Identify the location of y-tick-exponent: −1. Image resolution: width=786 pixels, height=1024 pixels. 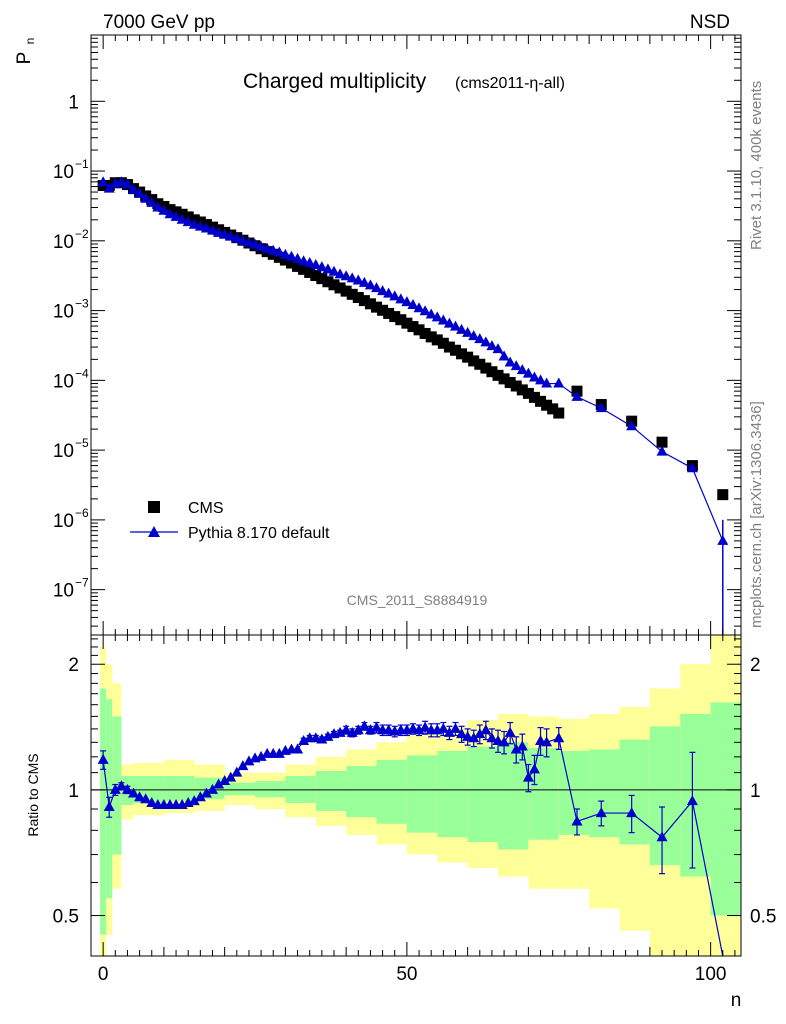
(82, 164).